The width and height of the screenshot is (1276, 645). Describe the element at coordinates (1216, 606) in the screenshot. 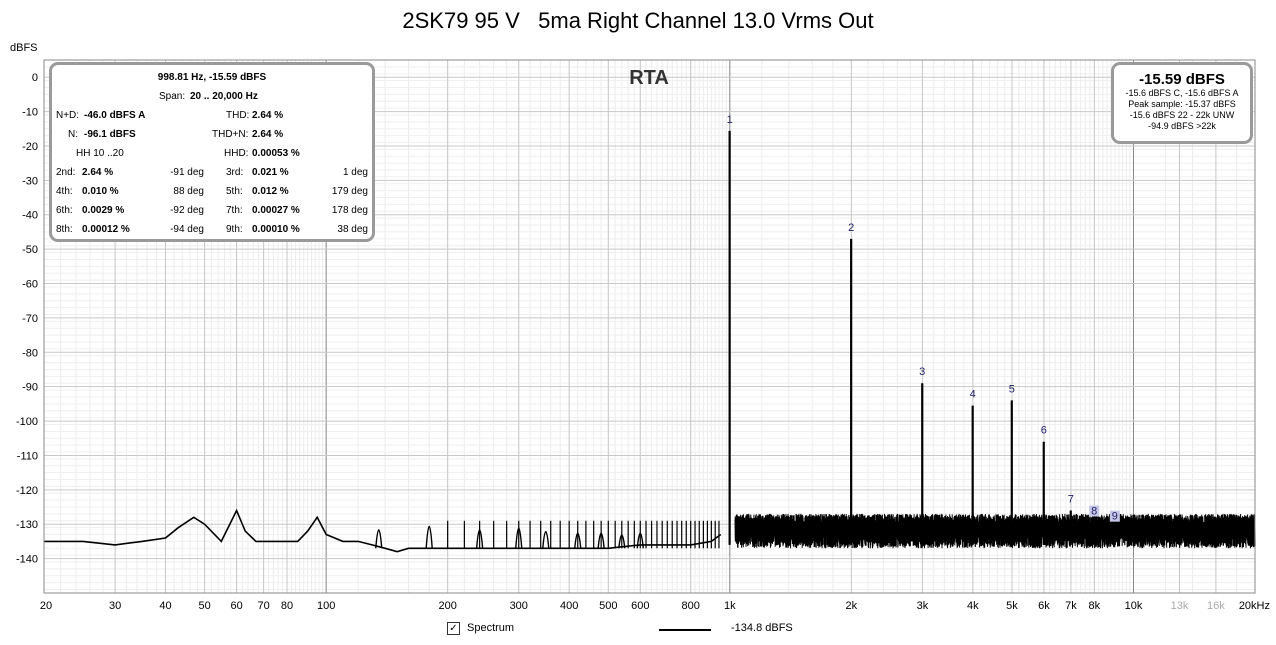

I see `x-tick-label: 16k` at that location.